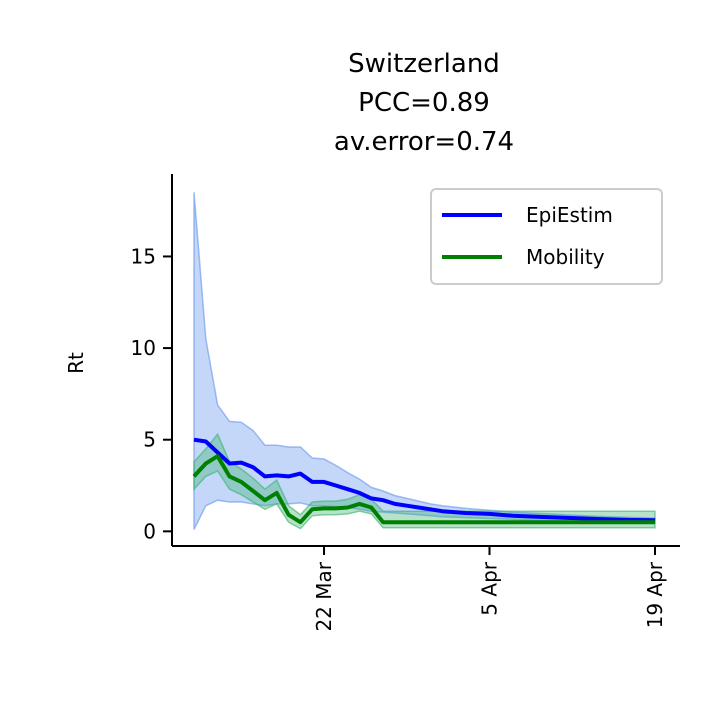 Image resolution: width=708 pixels, height=708 pixels. What do you see at coordinates (423, 489) in the screenshot?
I see `line-mobility` at bounding box center [423, 489].